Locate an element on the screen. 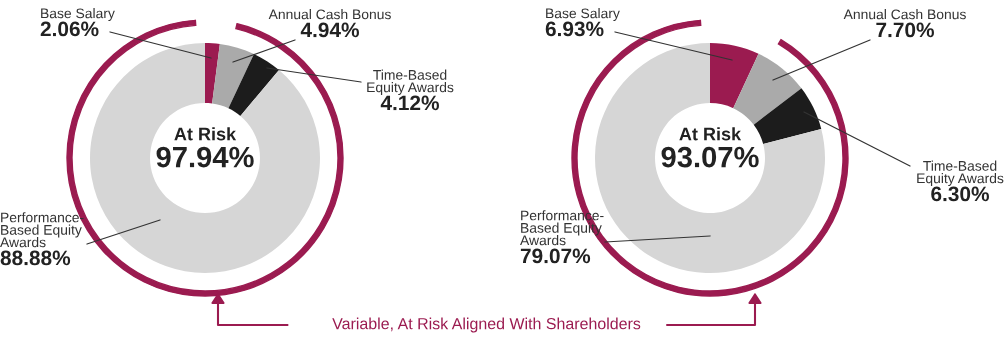 The image size is (1008, 342). text: 97.94% is located at coordinates (205, 157).